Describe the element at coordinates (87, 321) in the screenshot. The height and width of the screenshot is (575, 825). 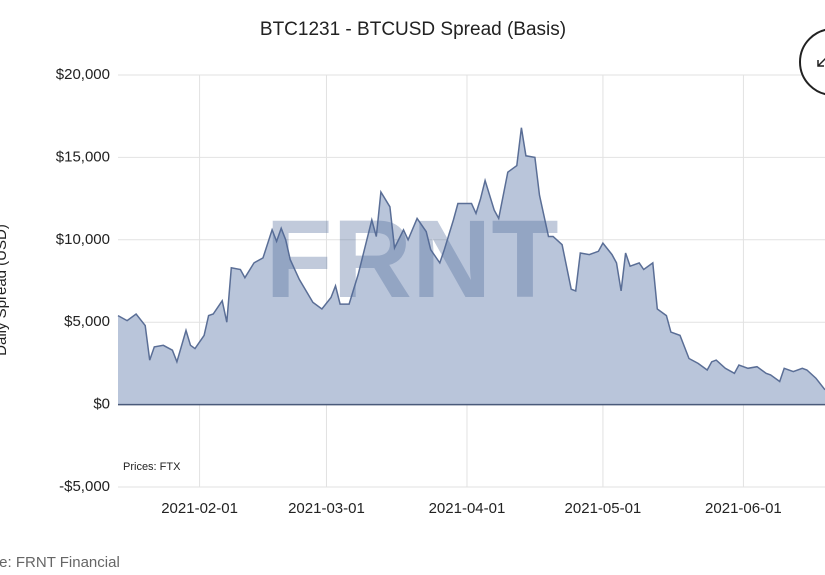
I see `y-tick-label: $5,000` at that location.